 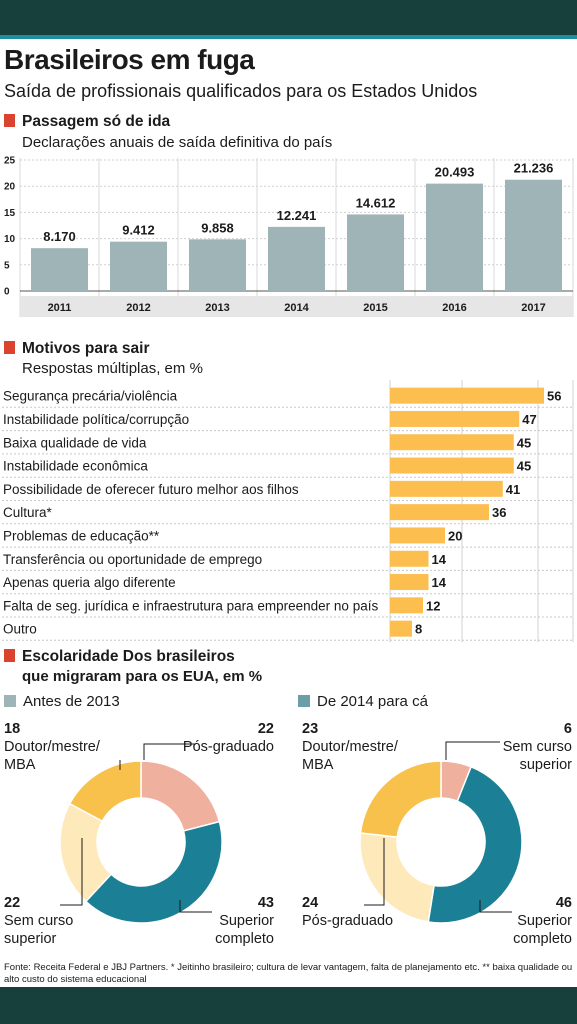 What do you see at coordinates (89, 582) in the screenshot?
I see `category-label: Apenas queria algo diferente` at bounding box center [89, 582].